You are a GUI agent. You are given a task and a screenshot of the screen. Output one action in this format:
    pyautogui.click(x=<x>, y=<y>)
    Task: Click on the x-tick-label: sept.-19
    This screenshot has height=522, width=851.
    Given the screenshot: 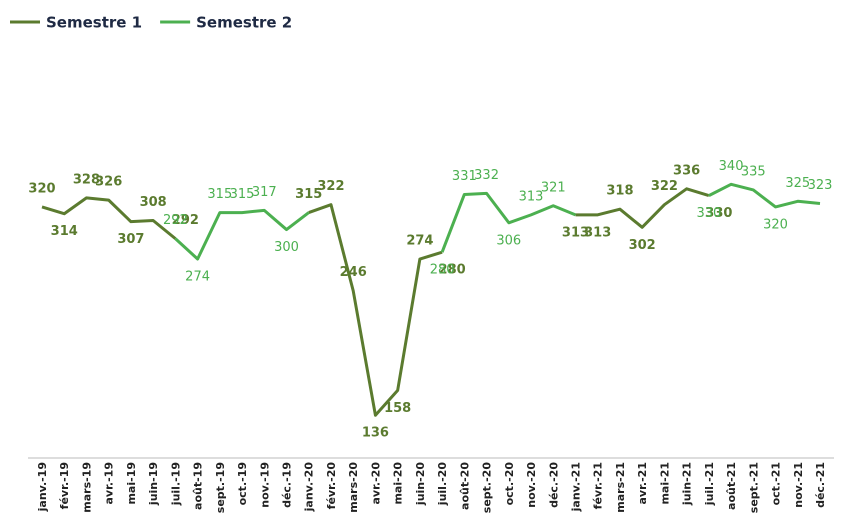 What is the action you would take?
    pyautogui.click(x=220, y=487)
    